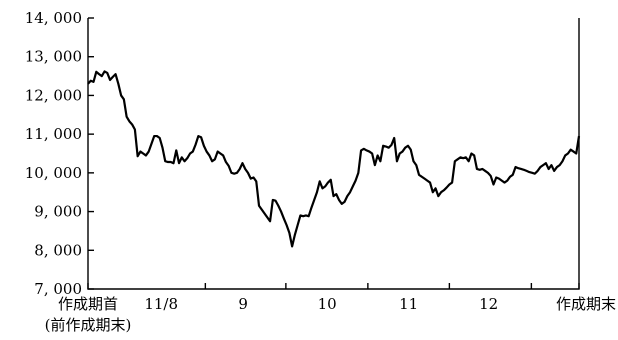 This screenshot has height=340, width=618. What do you see at coordinates (161, 304) in the screenshot?
I see `x-tick-label: 11/8` at bounding box center [161, 304].